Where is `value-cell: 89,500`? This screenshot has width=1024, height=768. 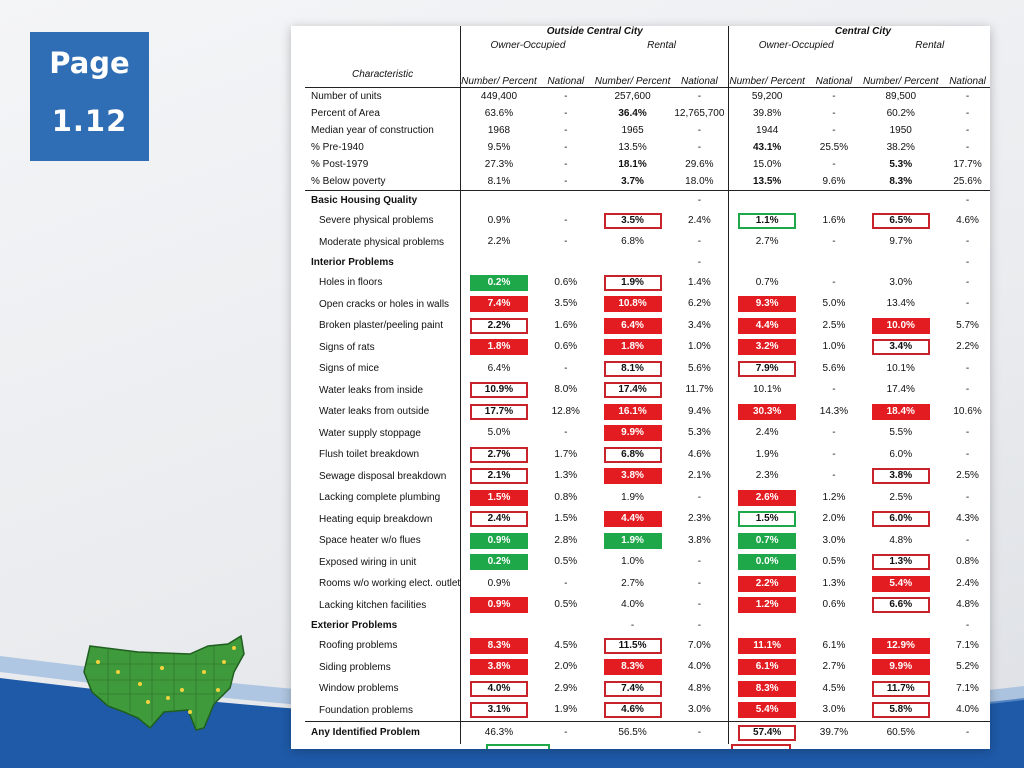 value-cell: 89,500 is located at coordinates (901, 97).